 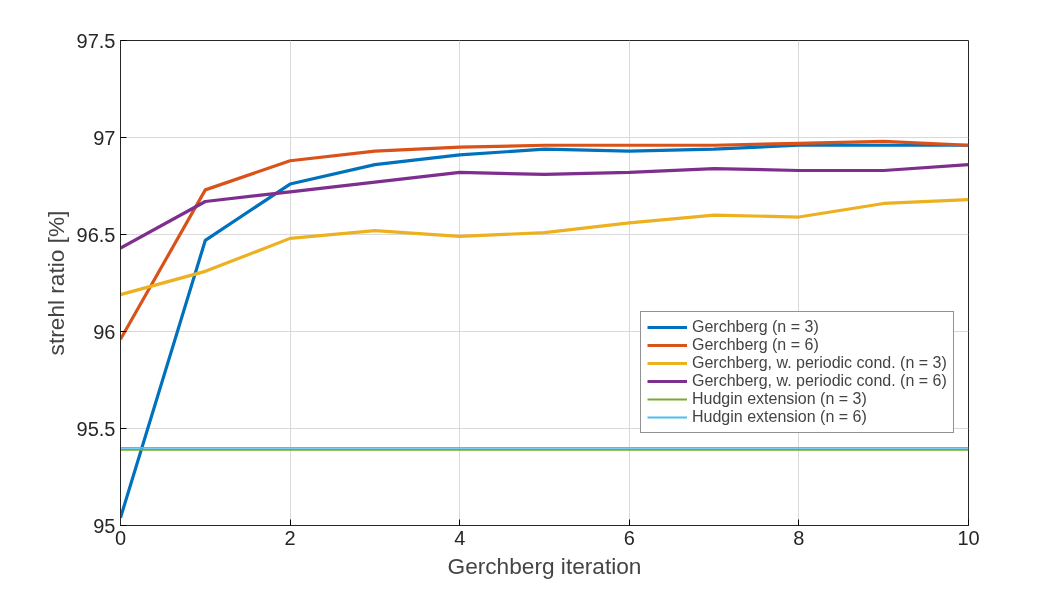 I want to click on y-tick-label: 97.5, so click(x=96, y=40).